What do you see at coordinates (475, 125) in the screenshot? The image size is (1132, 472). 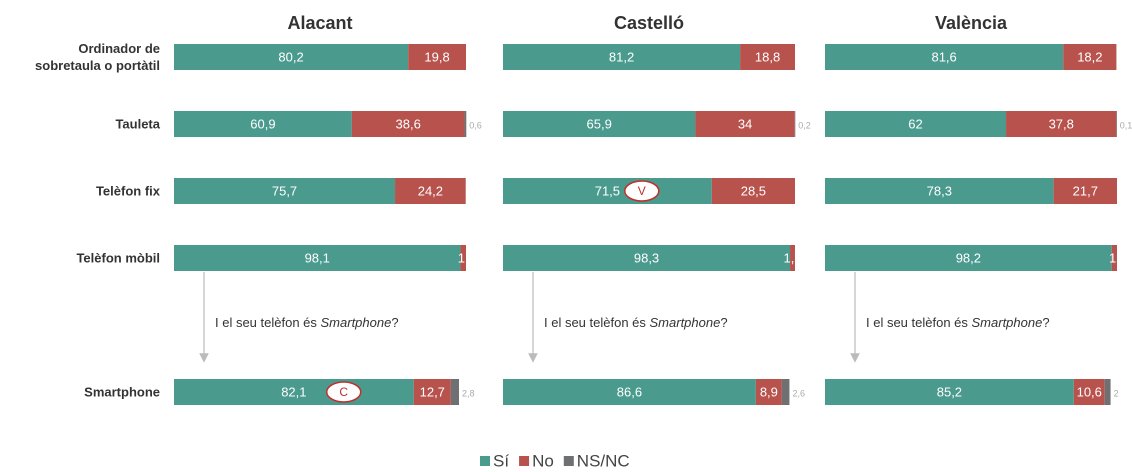 I see `value-label: 0,6` at bounding box center [475, 125].